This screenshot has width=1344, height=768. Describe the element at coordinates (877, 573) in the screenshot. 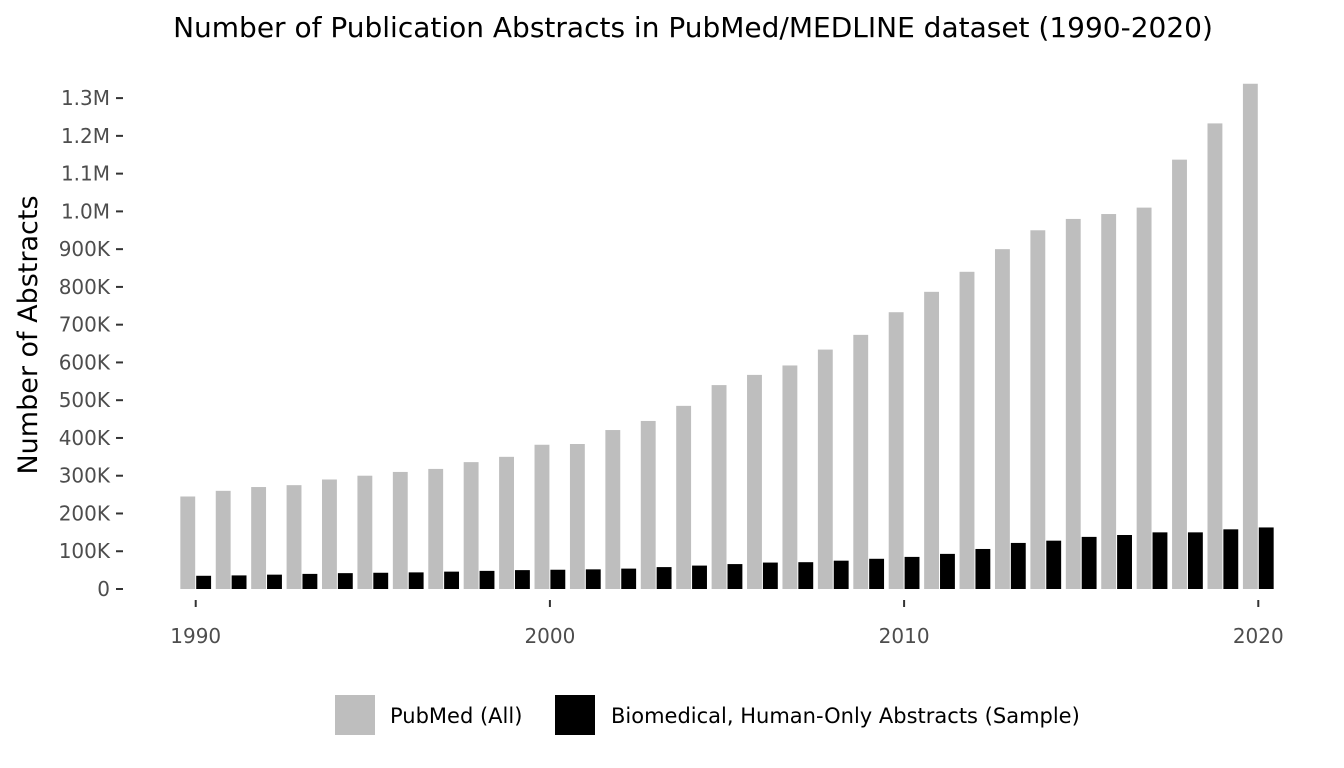

I see `bar-biomedical-2009` at that location.